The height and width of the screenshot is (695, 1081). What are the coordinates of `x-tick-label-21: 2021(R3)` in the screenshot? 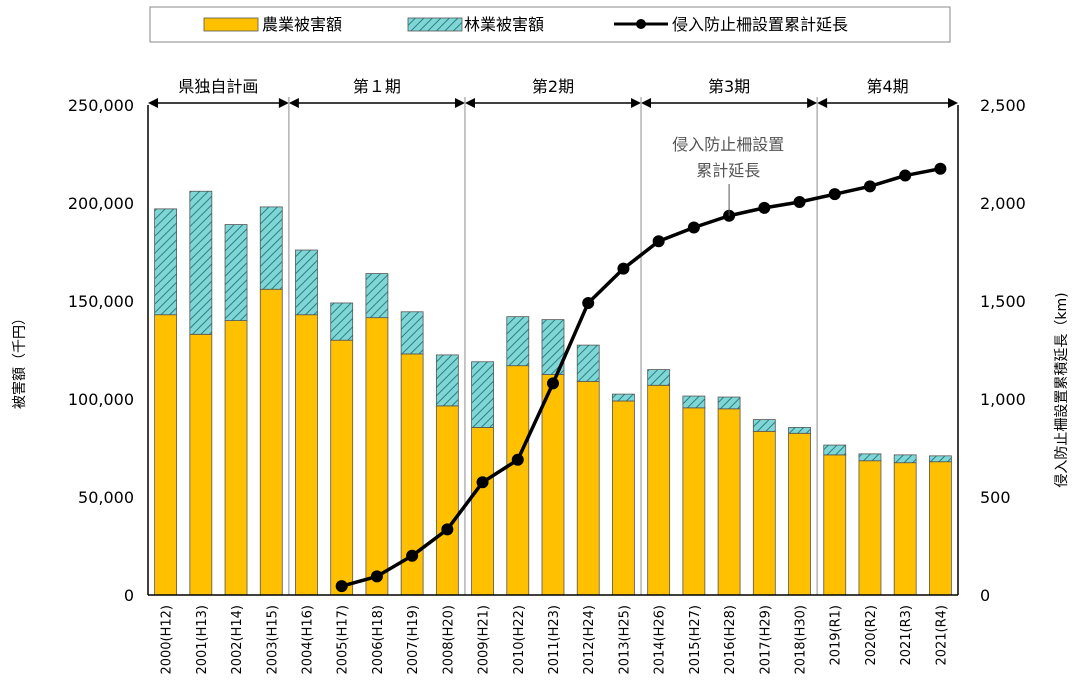 It's located at (906, 635).